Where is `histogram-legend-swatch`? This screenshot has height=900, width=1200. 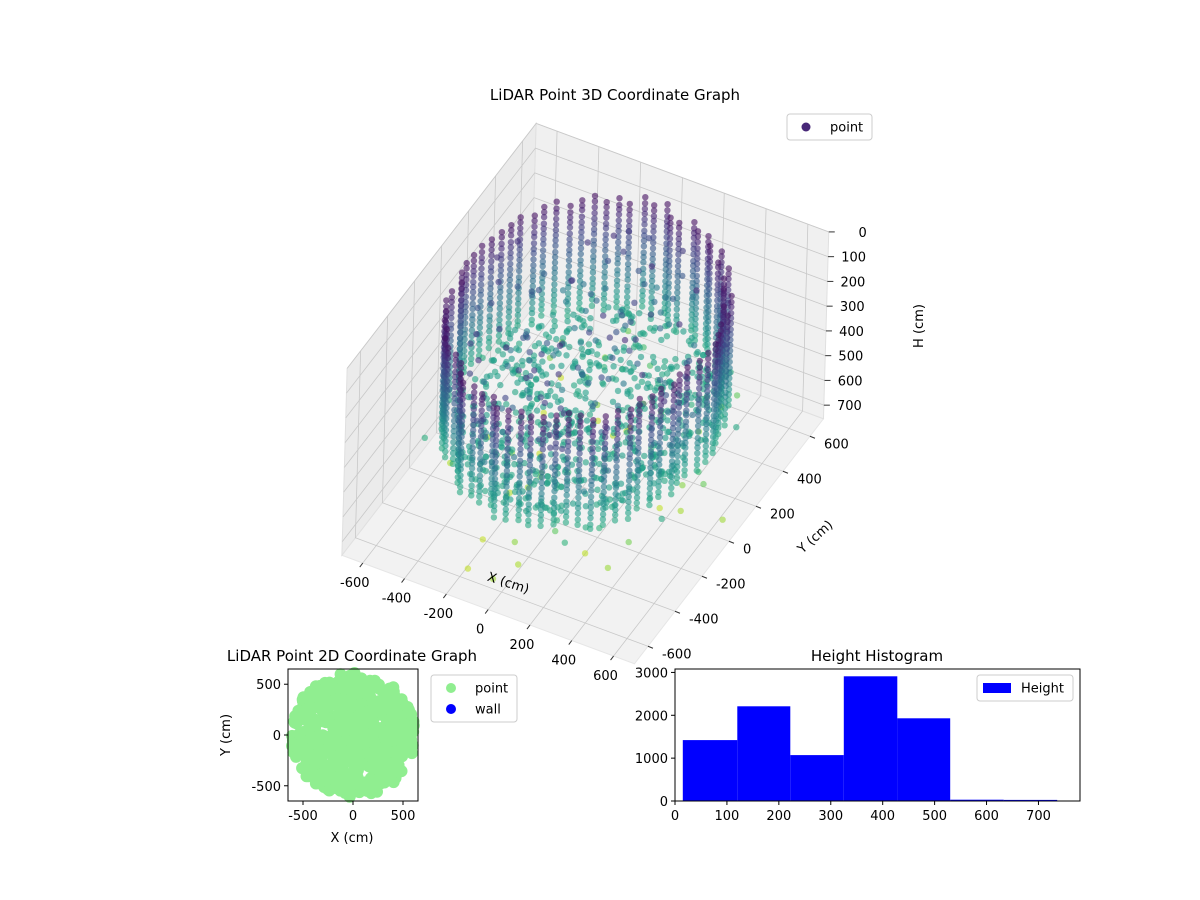
histogram-legend-swatch is located at coordinates (997, 688).